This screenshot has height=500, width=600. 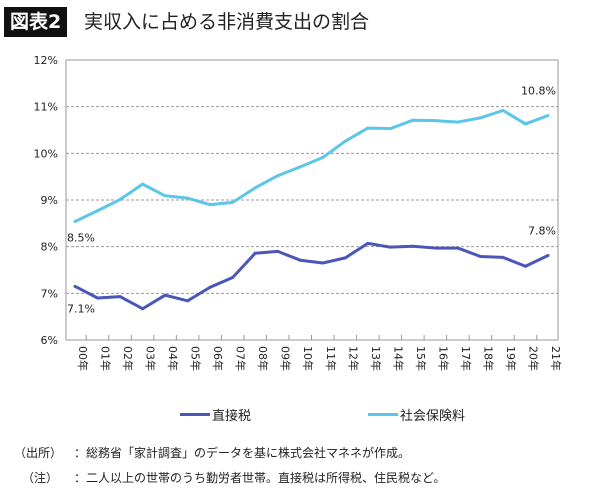 What do you see at coordinates (81, 237) in the screenshot?
I see `data-label-first: 8.5%` at bounding box center [81, 237].